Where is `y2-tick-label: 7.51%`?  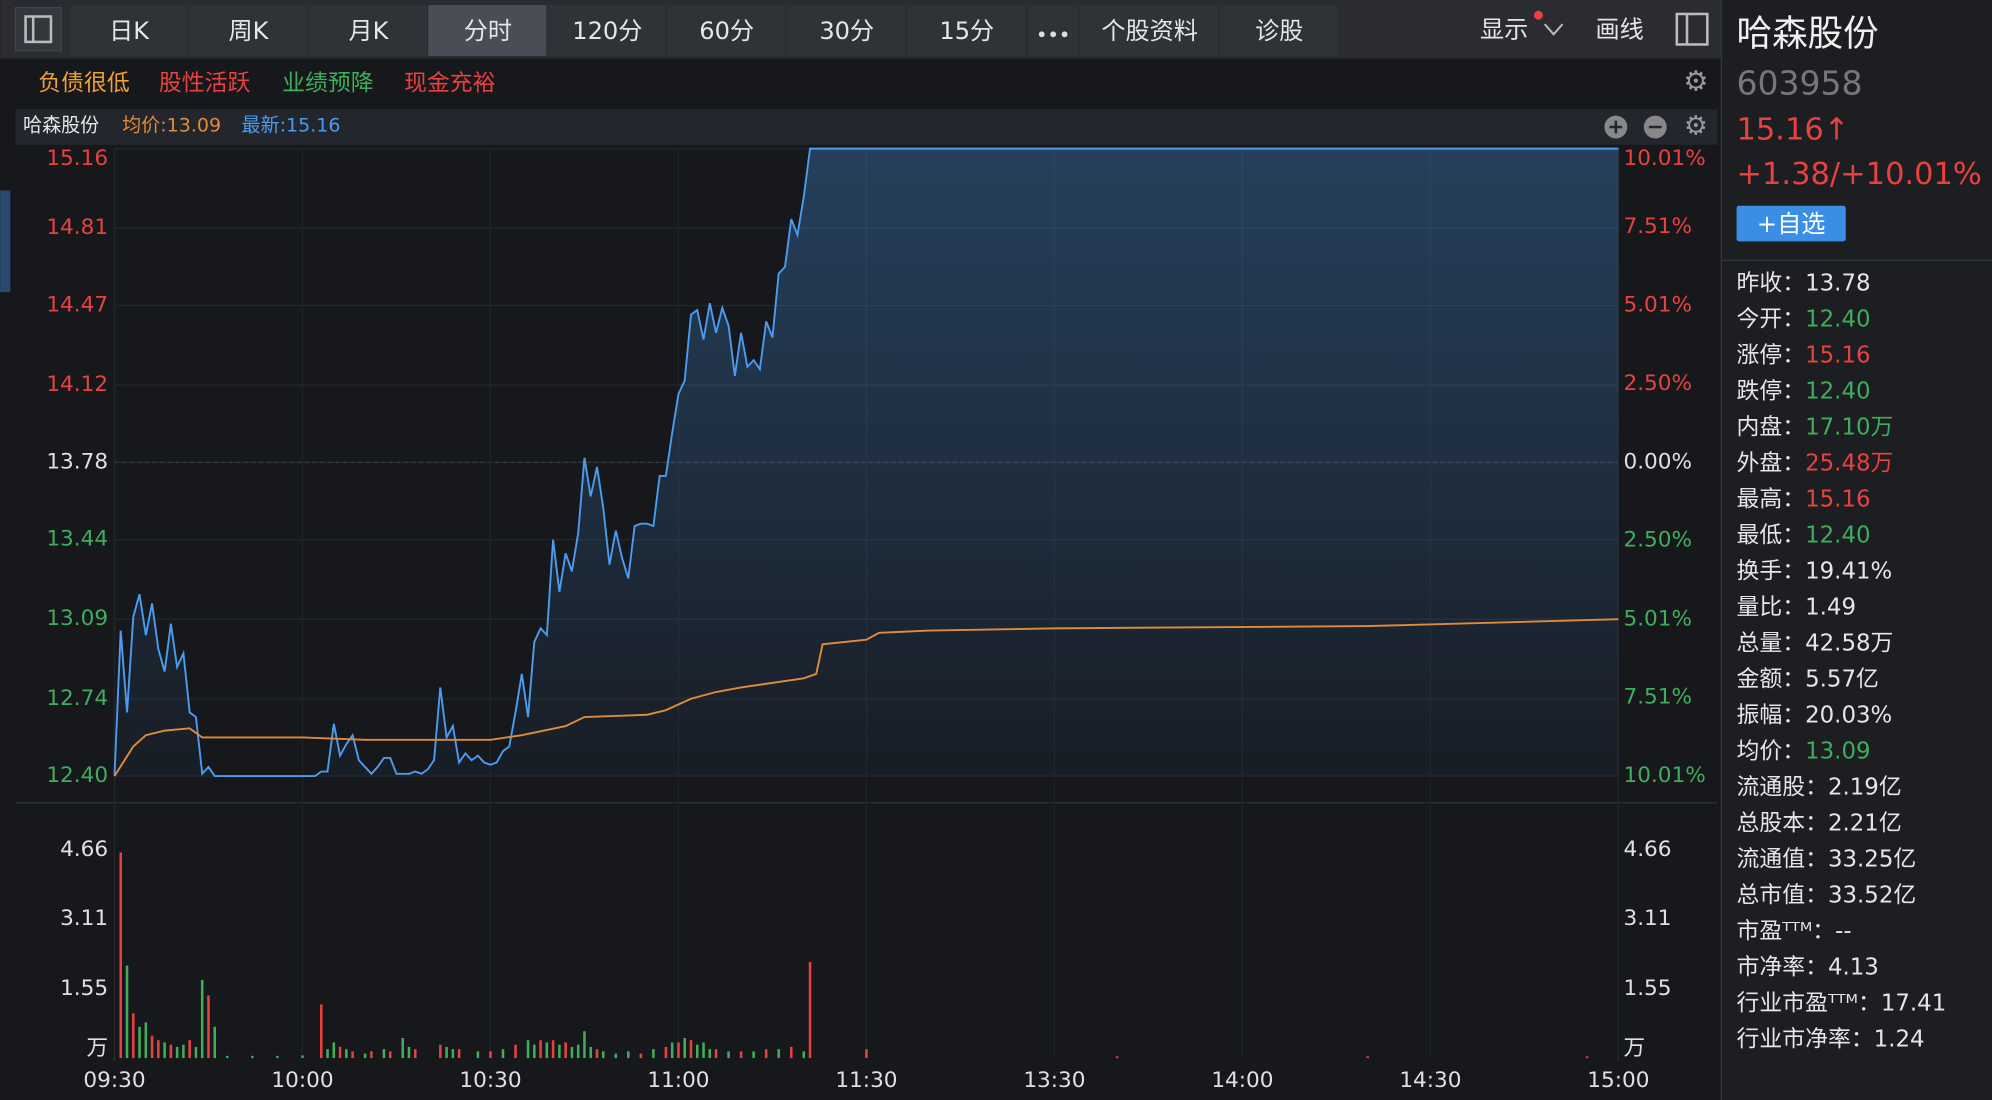 y2-tick-label: 7.51% is located at coordinates (1657, 697).